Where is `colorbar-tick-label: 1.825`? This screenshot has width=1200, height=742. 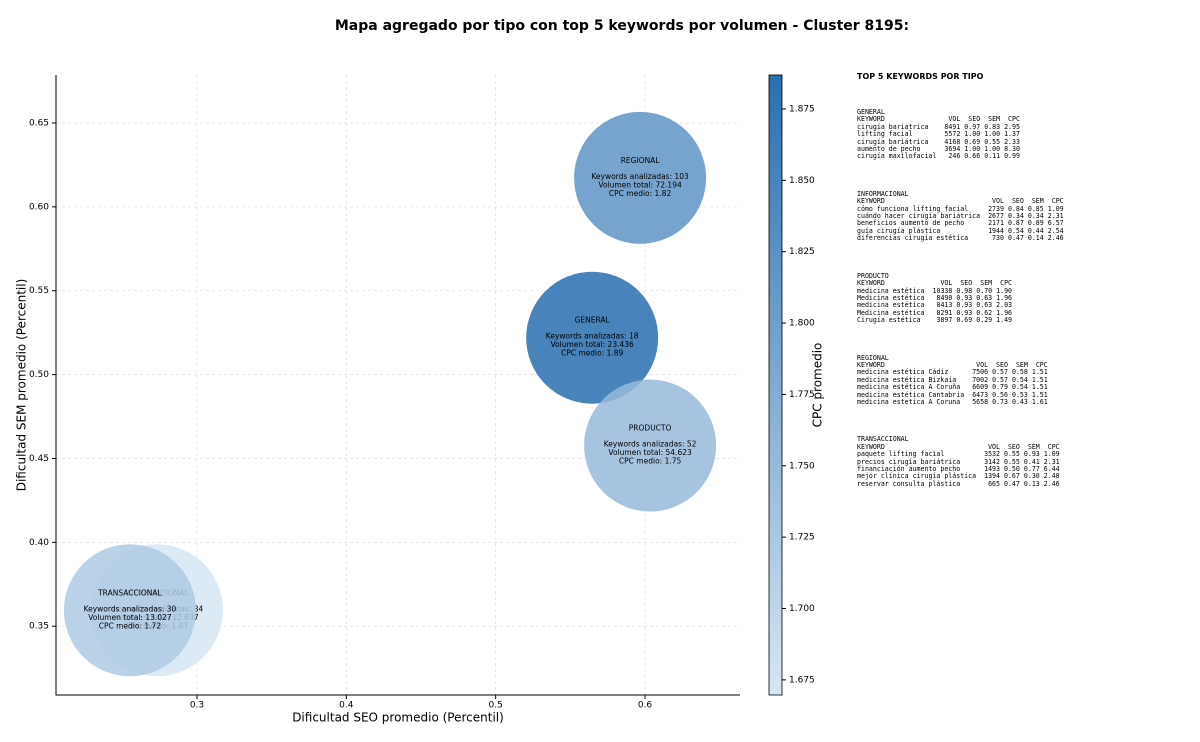 colorbar-tick-label: 1.825 is located at coordinates (802, 252).